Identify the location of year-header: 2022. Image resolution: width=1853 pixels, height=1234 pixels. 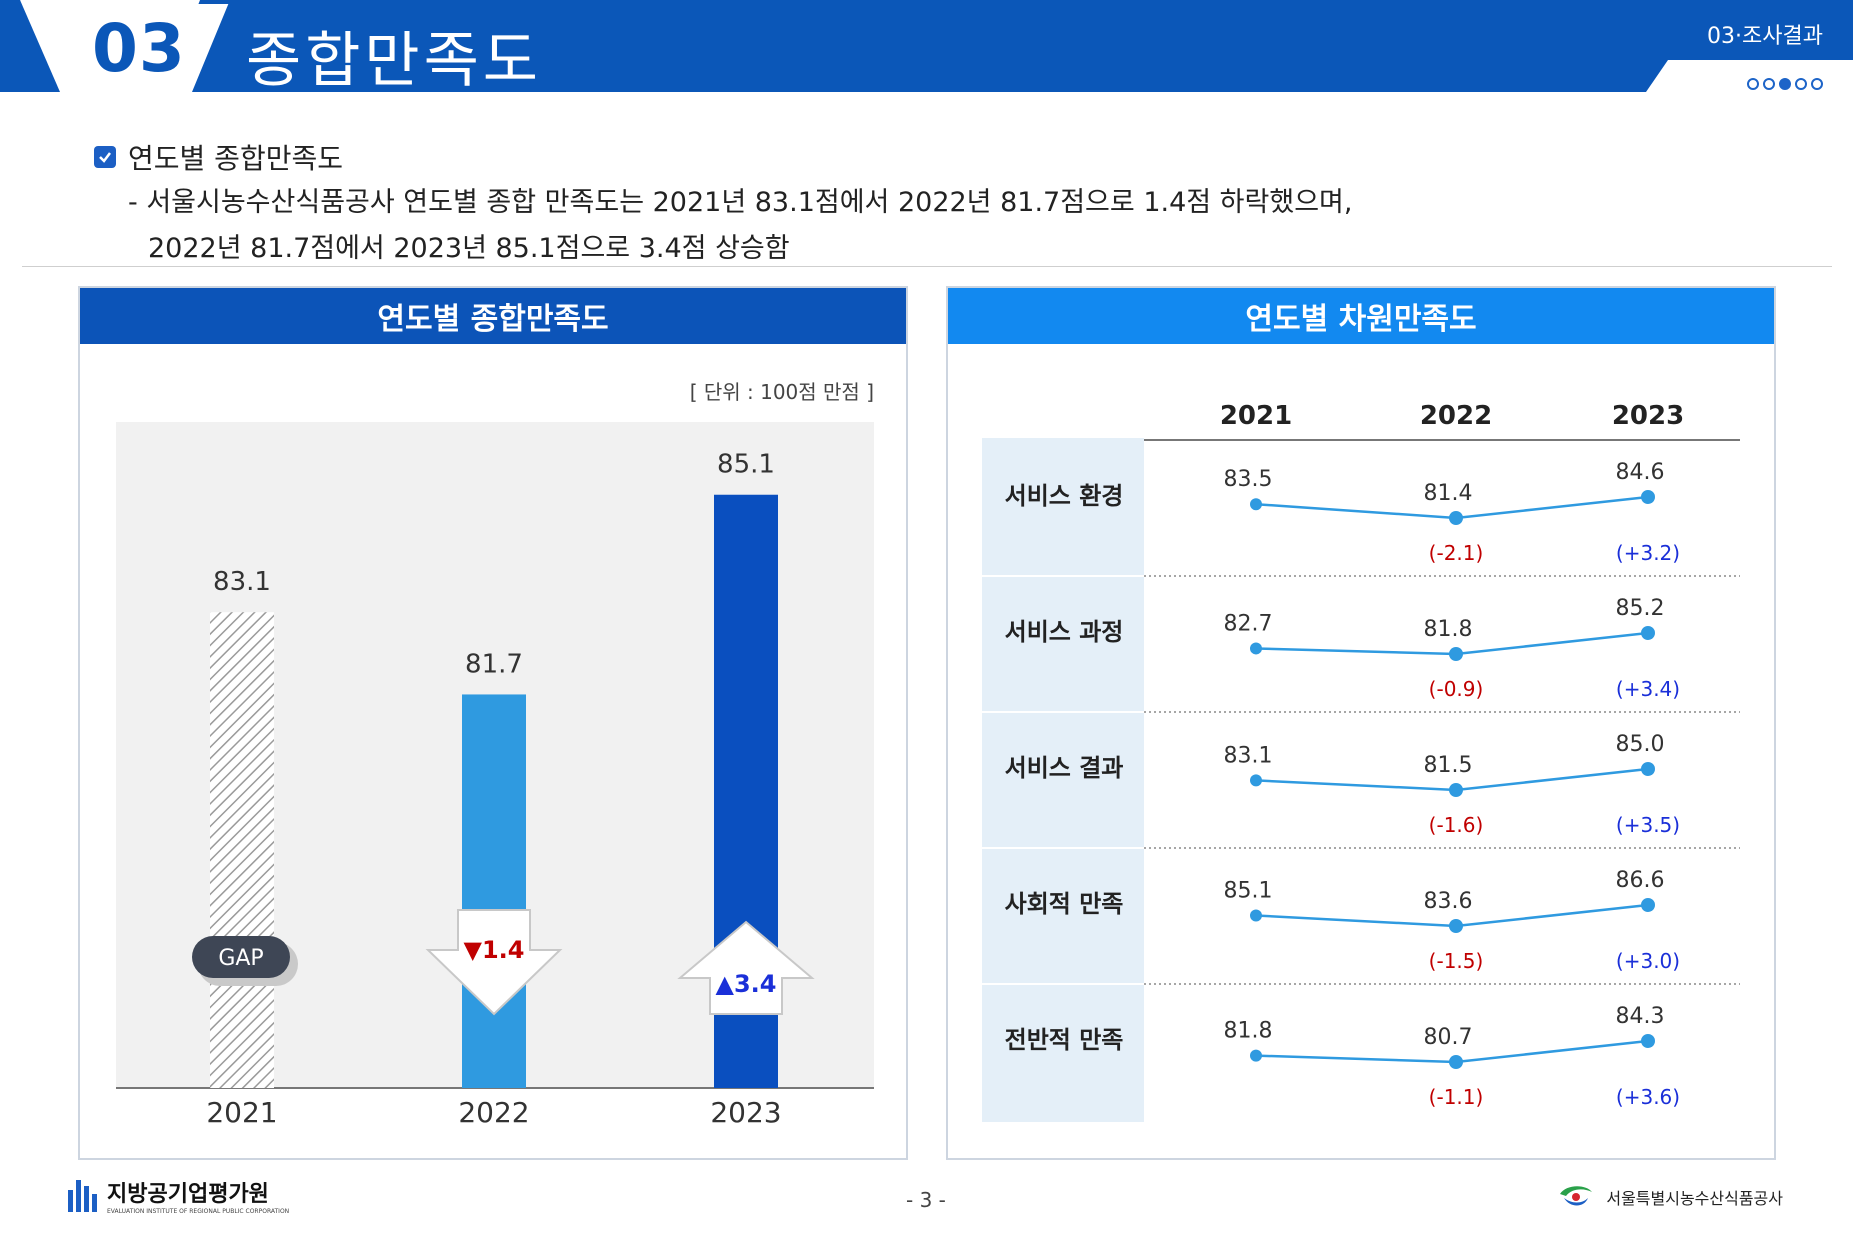
(1456, 416).